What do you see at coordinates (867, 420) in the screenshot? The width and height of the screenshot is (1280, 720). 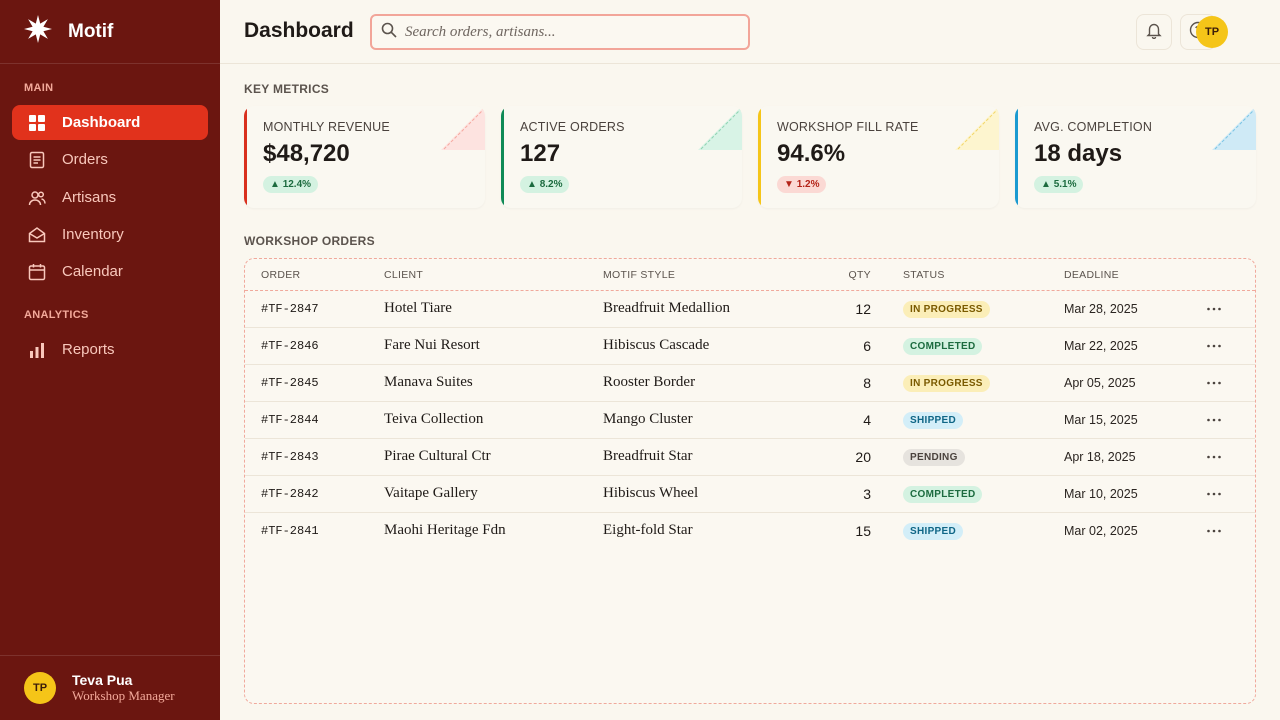 I see `quantity: 4` at bounding box center [867, 420].